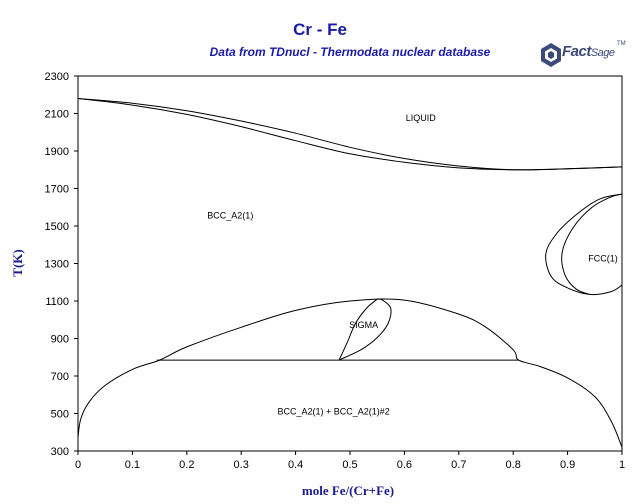 The width and height of the screenshot is (640, 504). I want to click on y-tick-label: 700, so click(60, 377).